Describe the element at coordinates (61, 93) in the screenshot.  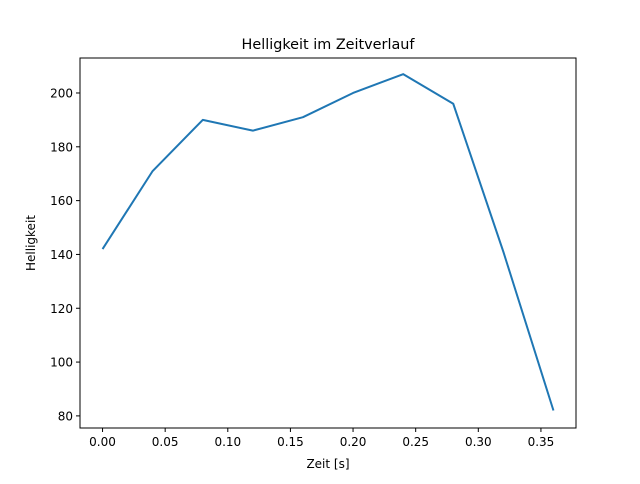
I see `y-tick-label: 200` at that location.